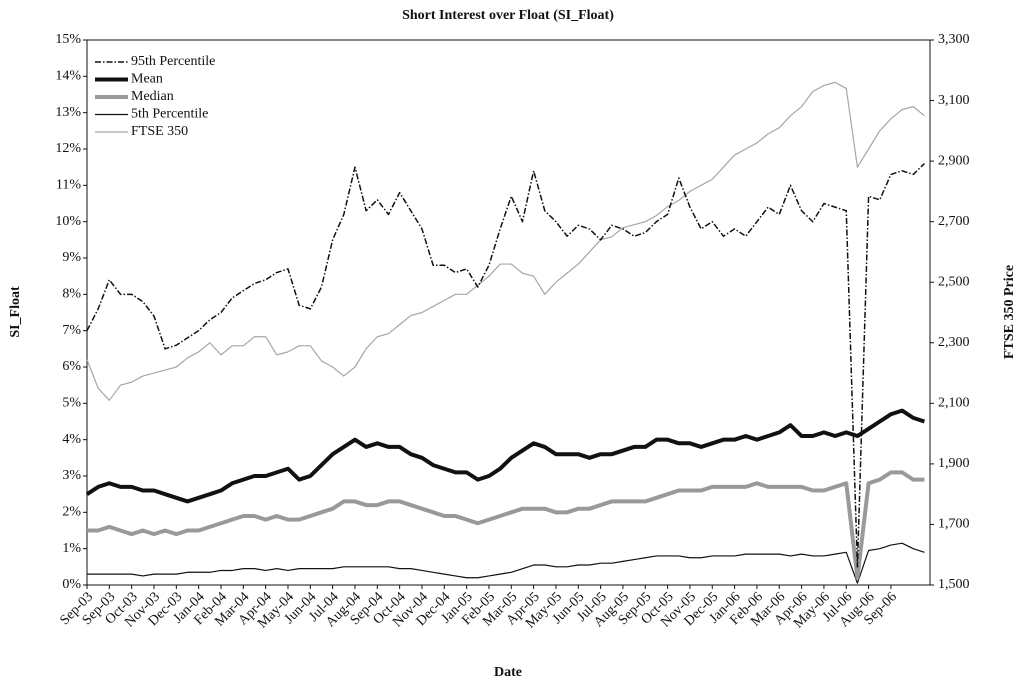 The height and width of the screenshot is (681, 1024). What do you see at coordinates (68, 185) in the screenshot?
I see `y-tick-label: 11%` at bounding box center [68, 185].